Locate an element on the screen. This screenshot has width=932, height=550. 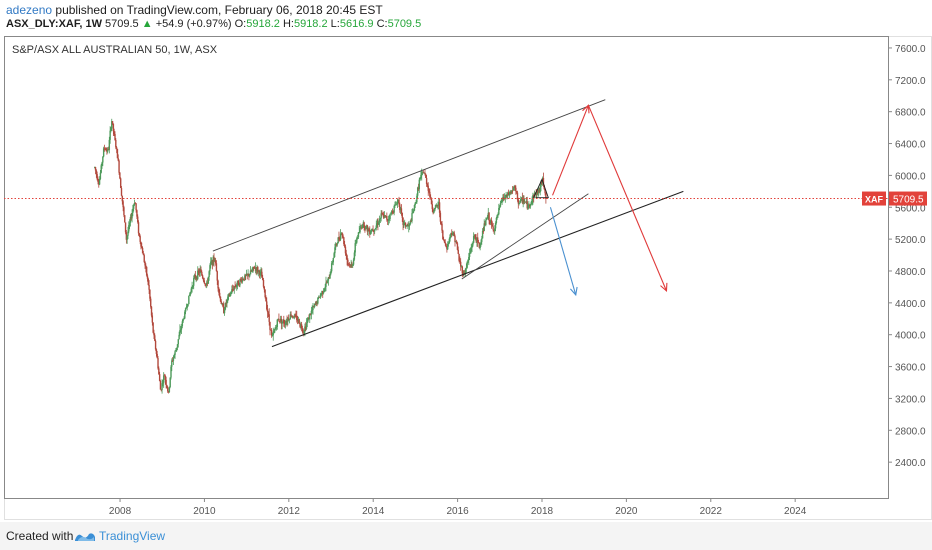
x-axis: 2008 2010 2012 2014 2016 2018 2020 2022 2024 is located at coordinates (458, 507).